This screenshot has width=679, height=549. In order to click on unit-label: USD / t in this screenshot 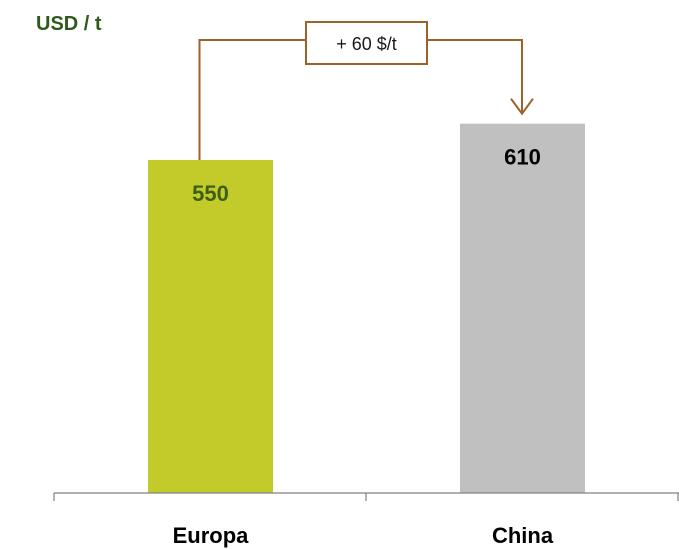, I will do `click(69, 24)`.